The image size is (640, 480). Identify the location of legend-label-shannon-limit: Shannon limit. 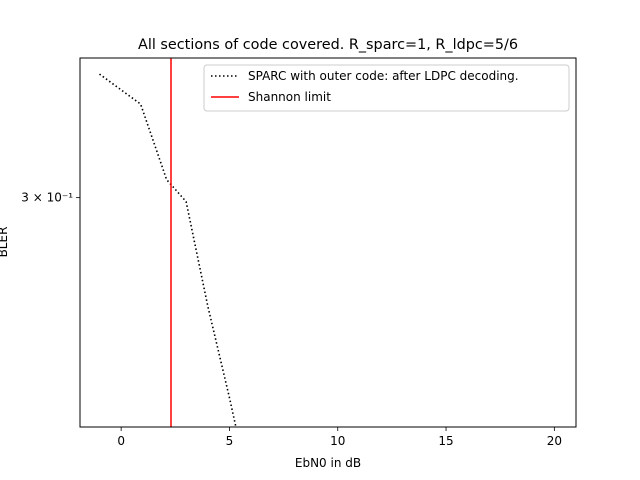
(289, 97).